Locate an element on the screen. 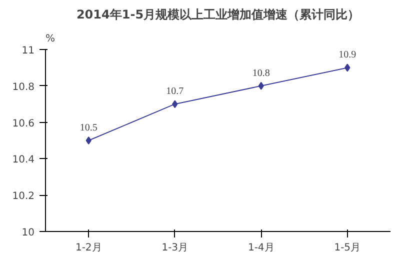 This screenshot has width=400, height=261. y-tick-label: 10.6 is located at coordinates (23, 124).